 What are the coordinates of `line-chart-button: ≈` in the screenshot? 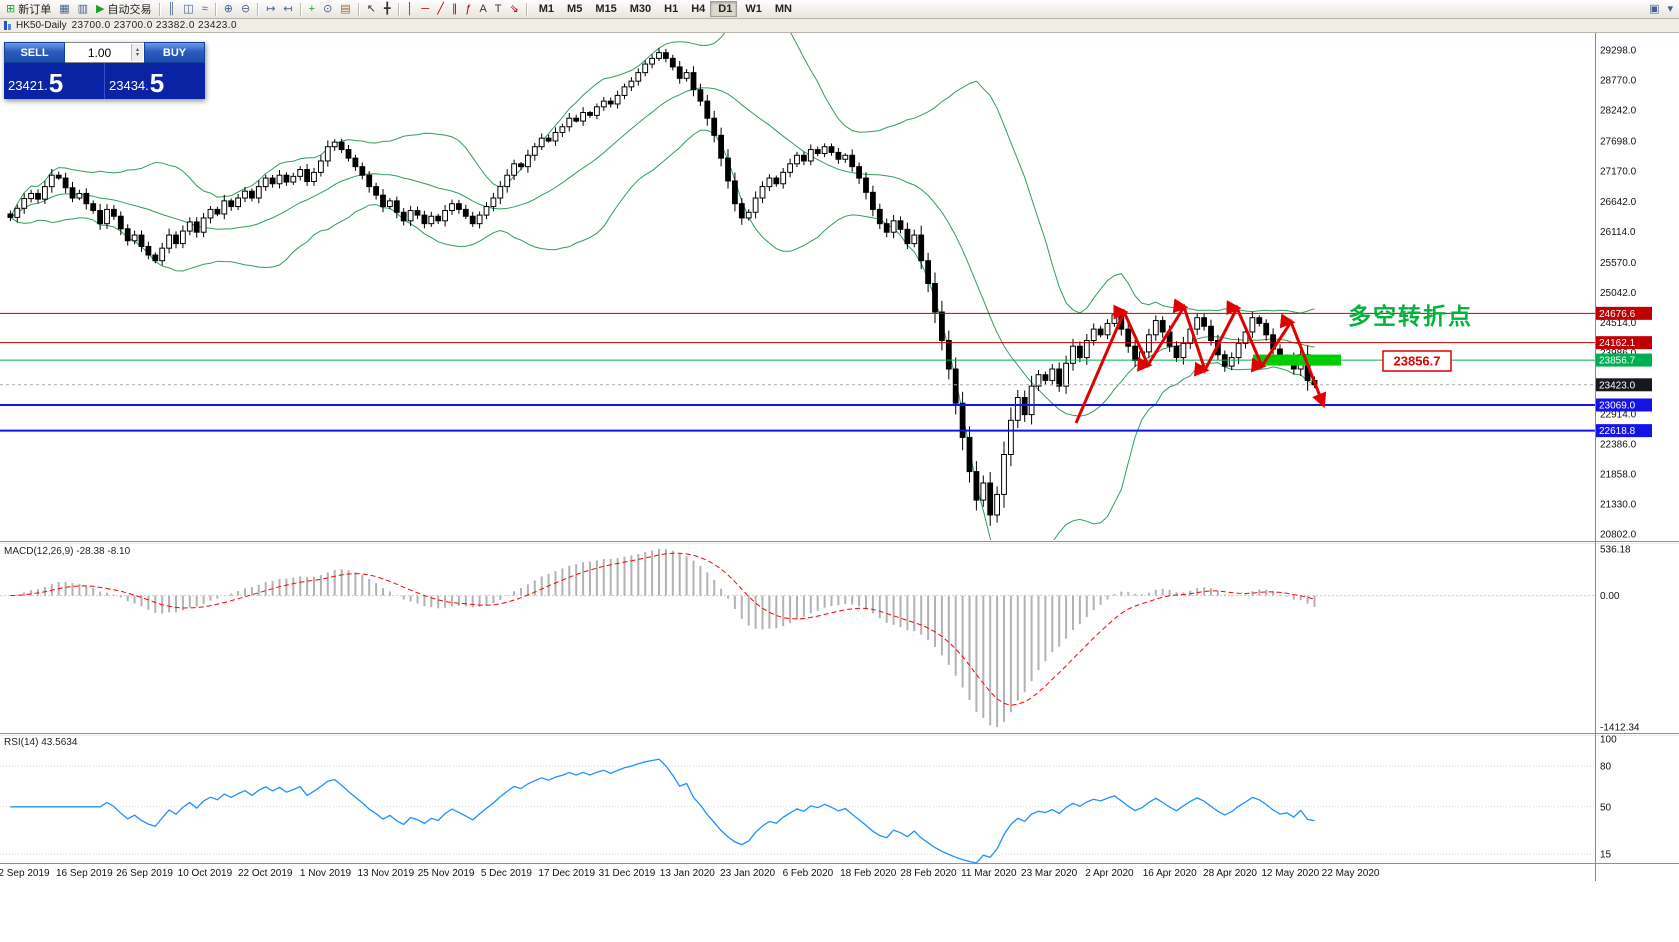 It's located at (205, 9).